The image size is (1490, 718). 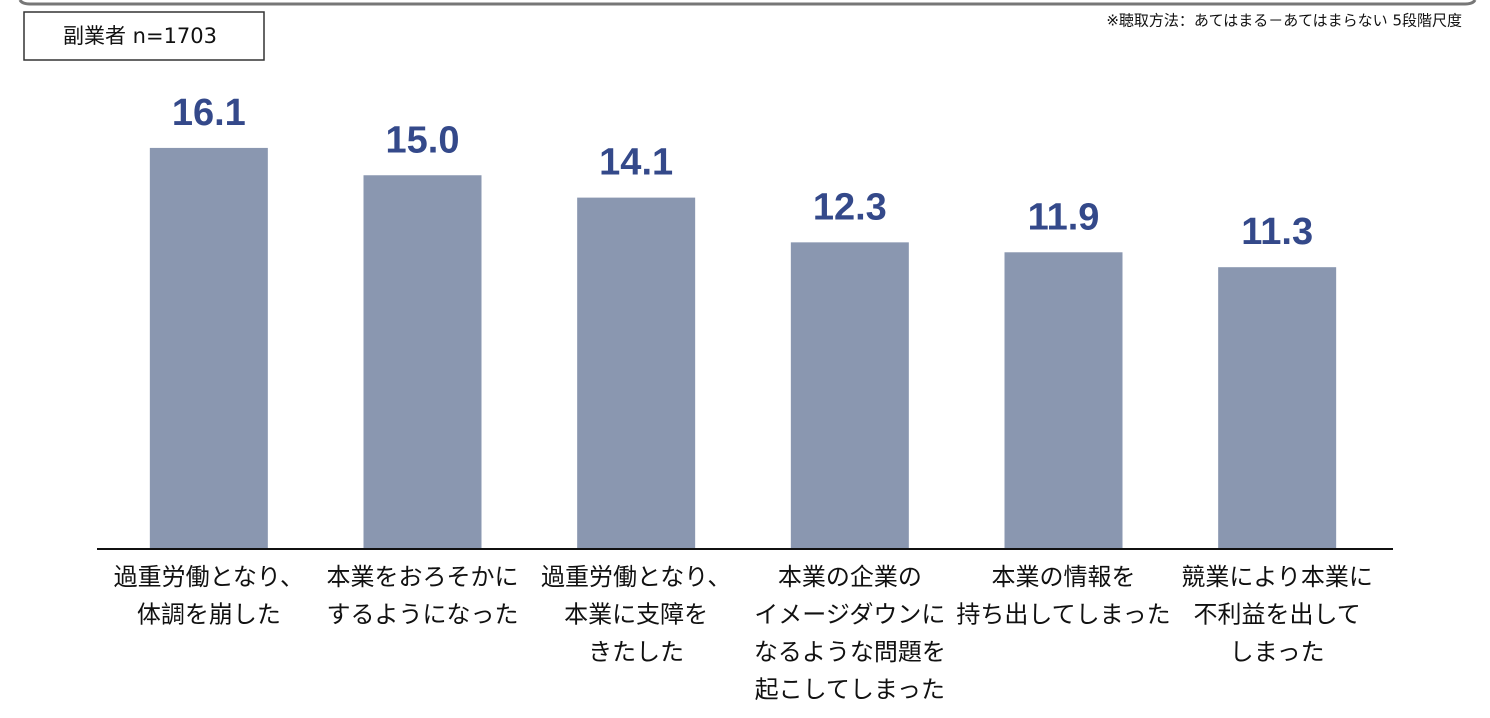 I want to click on x-tick-label: するようになった, so click(x=423, y=615).